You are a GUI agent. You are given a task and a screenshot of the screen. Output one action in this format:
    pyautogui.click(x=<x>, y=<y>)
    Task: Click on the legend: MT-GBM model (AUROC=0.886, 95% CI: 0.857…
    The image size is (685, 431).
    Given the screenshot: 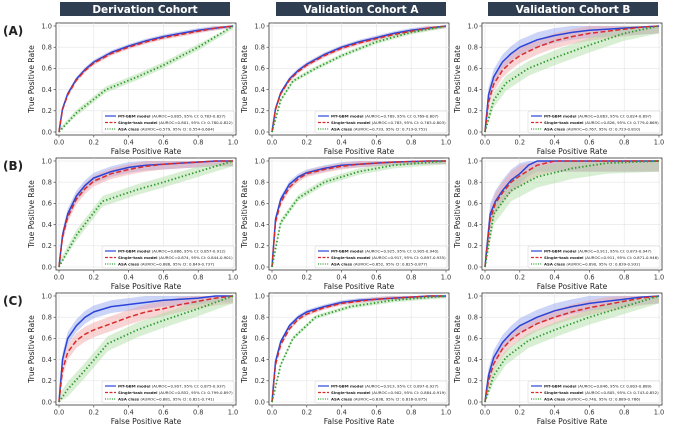 What is the action you would take?
    pyautogui.click(x=168, y=257)
    